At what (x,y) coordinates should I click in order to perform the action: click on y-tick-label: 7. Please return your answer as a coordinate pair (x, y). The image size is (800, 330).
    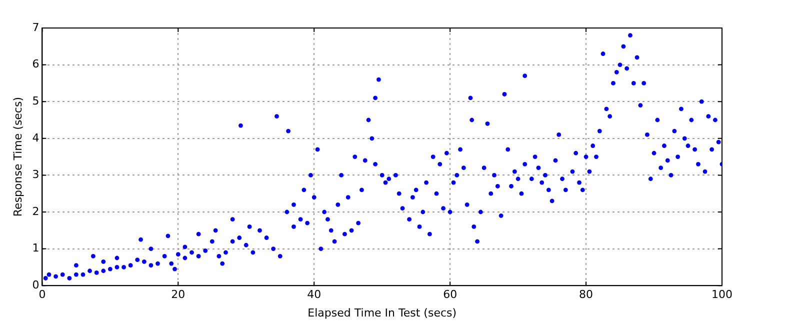
    Looking at the image, I should click on (36, 27).